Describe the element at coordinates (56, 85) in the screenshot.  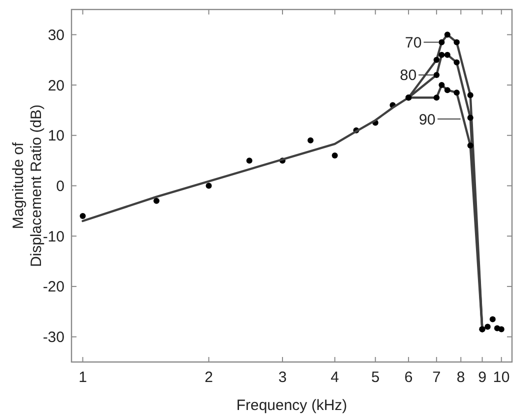
I see `y-tick-label: 20` at that location.